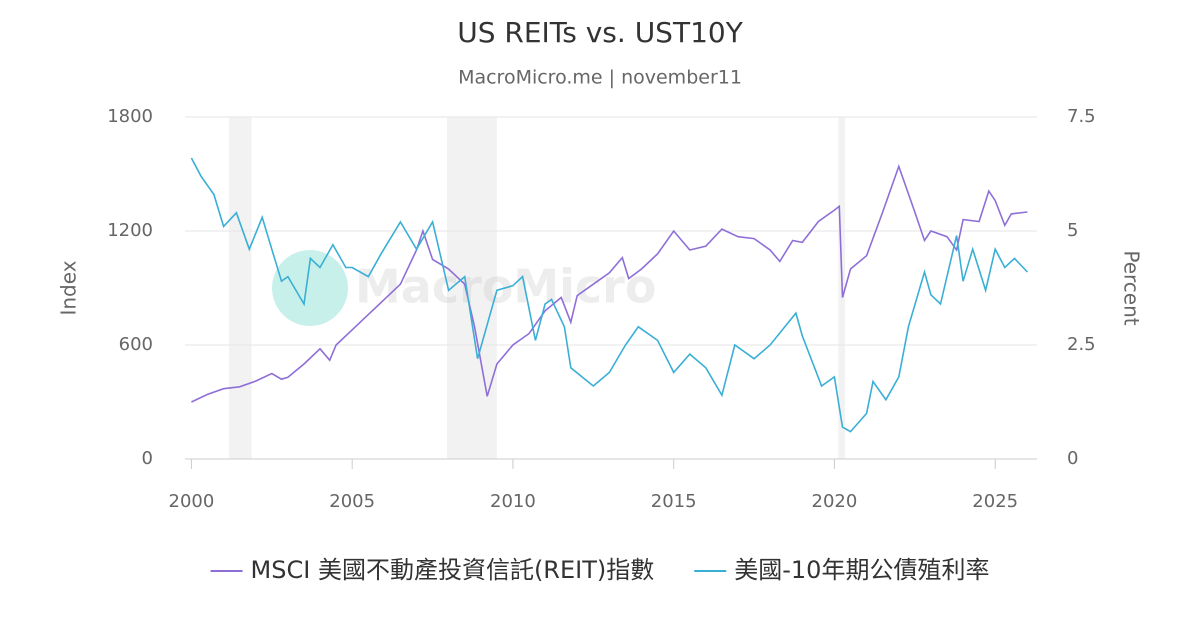  Describe the element at coordinates (1132, 287) in the screenshot. I see `y2-axis-title: Percent` at that location.